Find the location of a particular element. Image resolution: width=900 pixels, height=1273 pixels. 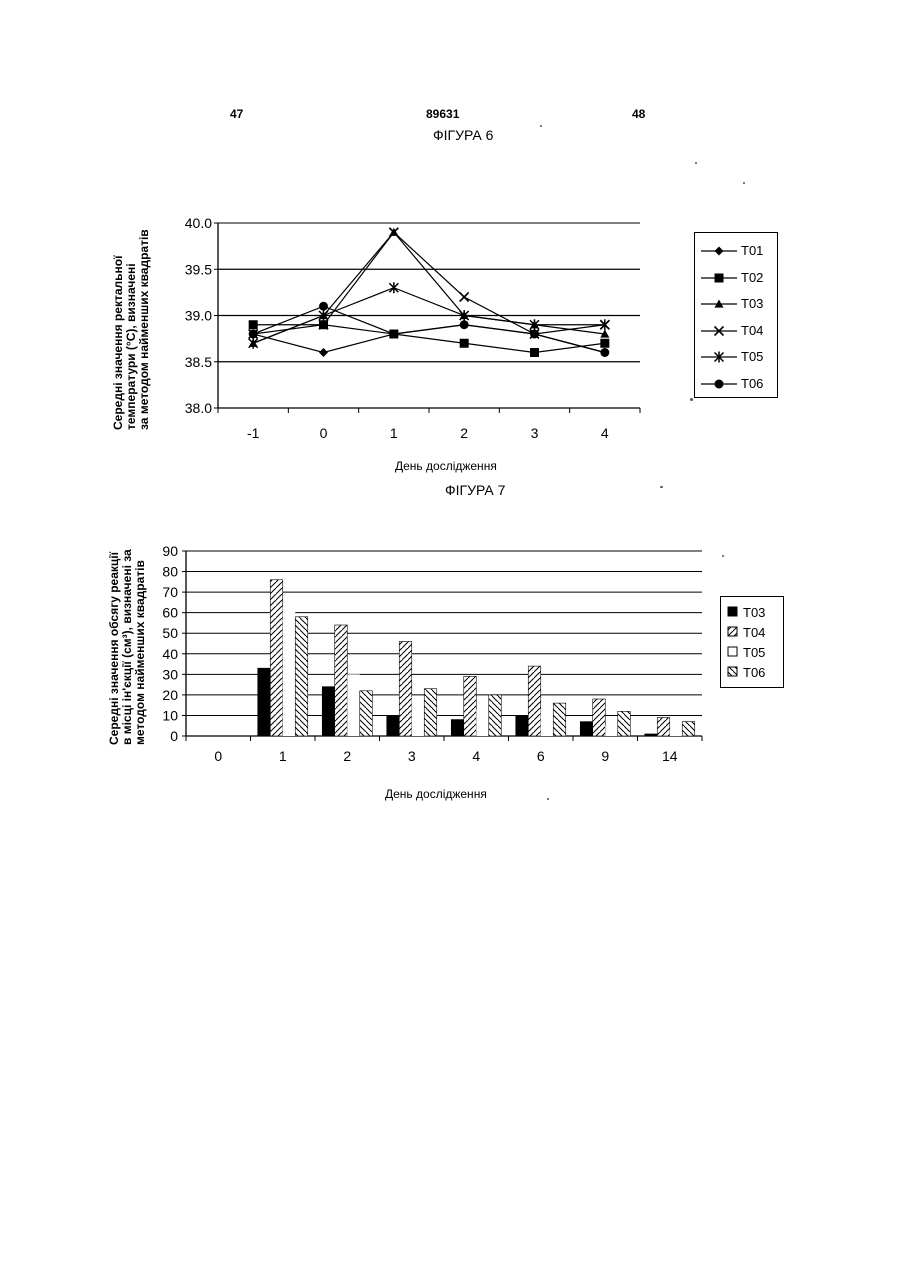

y-tick-label: 90 is located at coordinates (170, 551).